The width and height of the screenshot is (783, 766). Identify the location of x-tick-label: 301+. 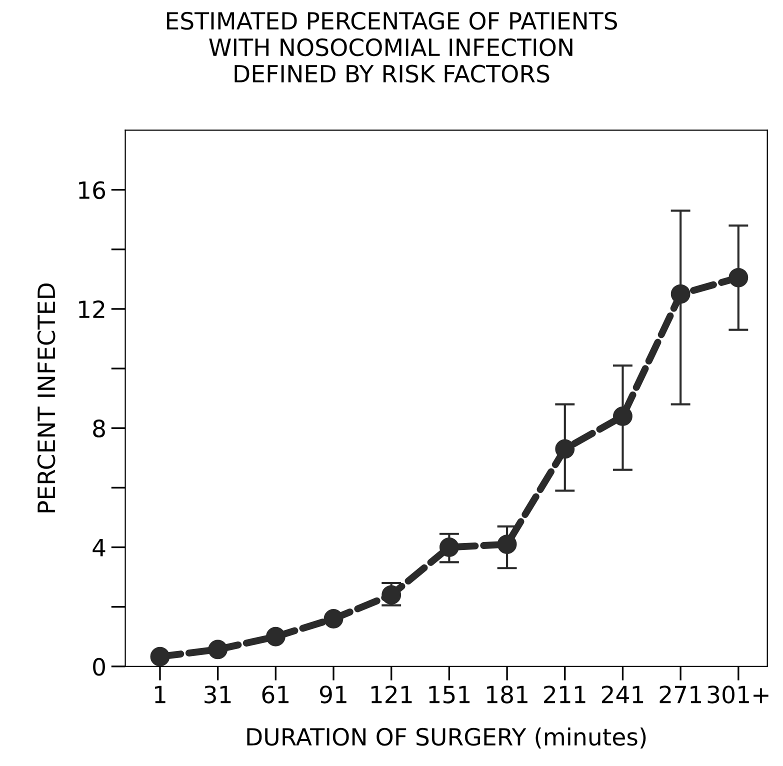
(738, 695).